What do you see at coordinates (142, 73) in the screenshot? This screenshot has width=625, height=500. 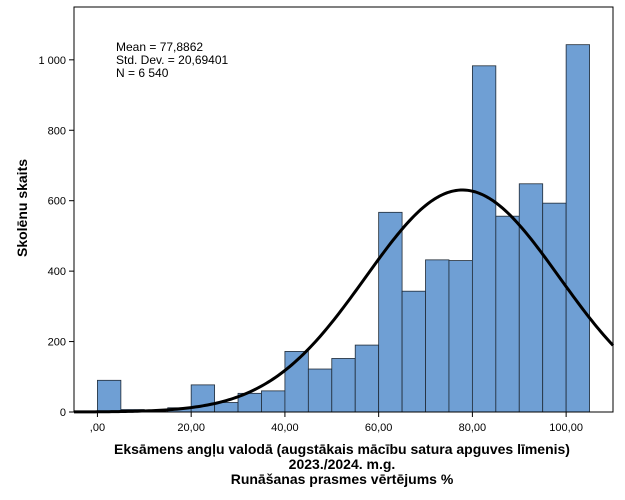 I see `stats-n: N = 6 540` at bounding box center [142, 73].